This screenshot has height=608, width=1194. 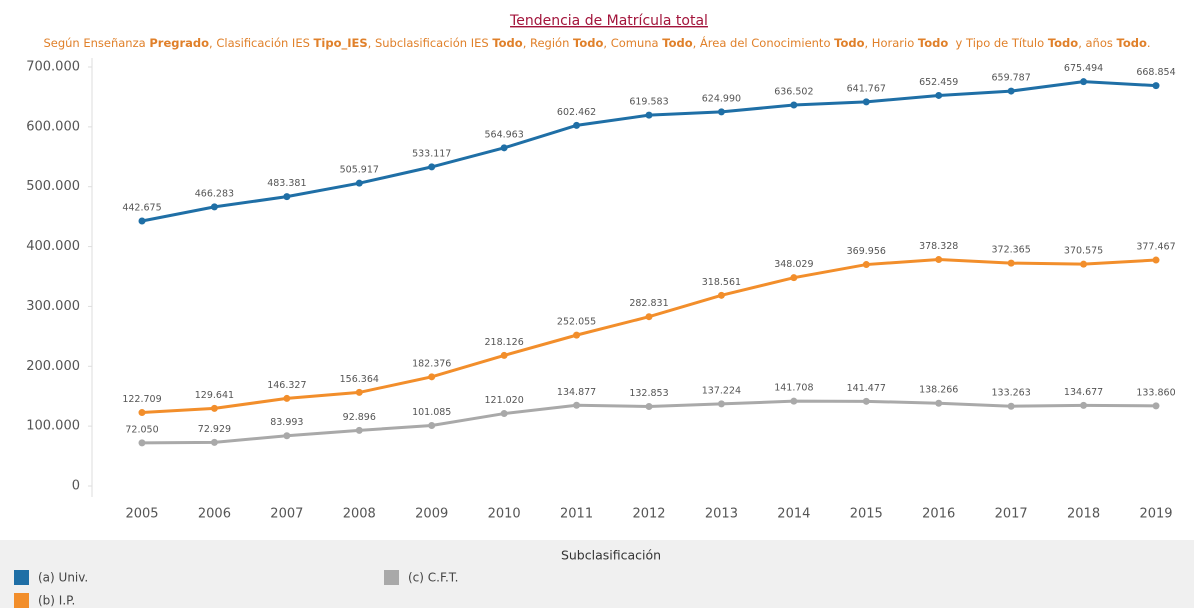 What do you see at coordinates (632, 43) in the screenshot?
I see `subtitle-part: , Comuna` at bounding box center [632, 43].